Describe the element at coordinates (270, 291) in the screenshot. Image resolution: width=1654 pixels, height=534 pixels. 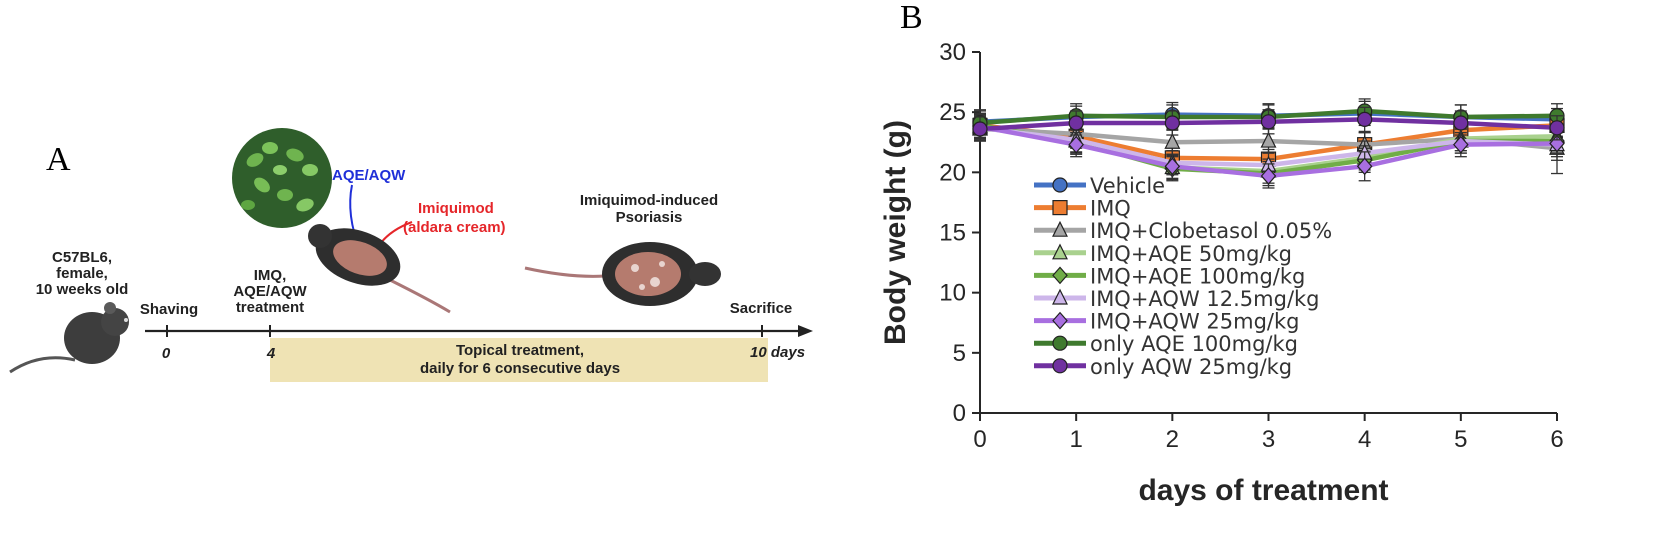
I see `imq-label-line2: AQE/AQW` at that location.